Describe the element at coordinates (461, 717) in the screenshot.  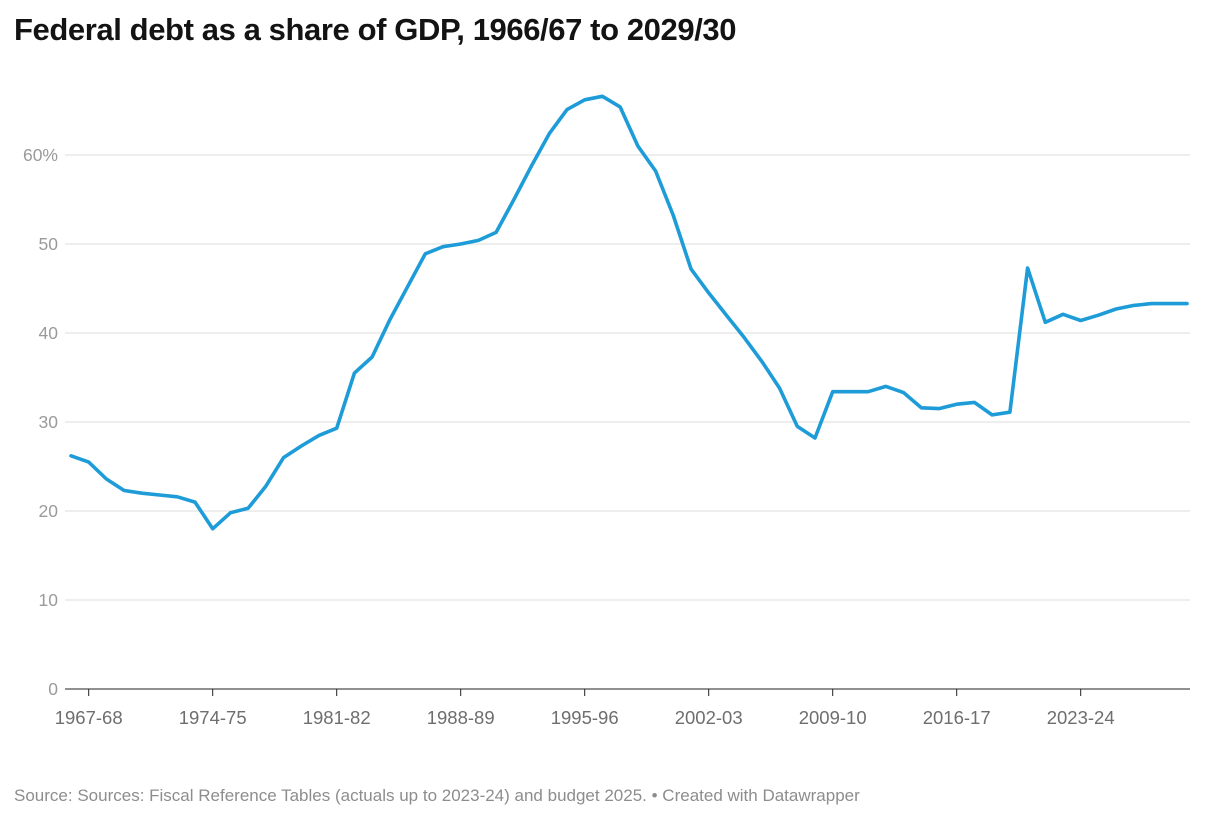
I see `x-axis-tick-label: 1988-89` at that location.